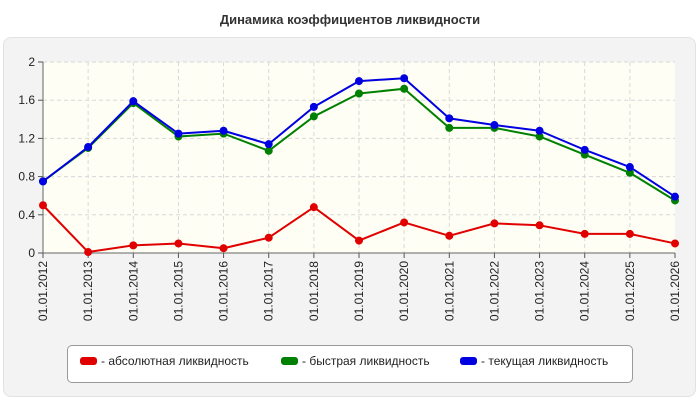 The image size is (700, 400). What do you see at coordinates (31, 62) in the screenshot?
I see `y-tick-label: 2` at bounding box center [31, 62].